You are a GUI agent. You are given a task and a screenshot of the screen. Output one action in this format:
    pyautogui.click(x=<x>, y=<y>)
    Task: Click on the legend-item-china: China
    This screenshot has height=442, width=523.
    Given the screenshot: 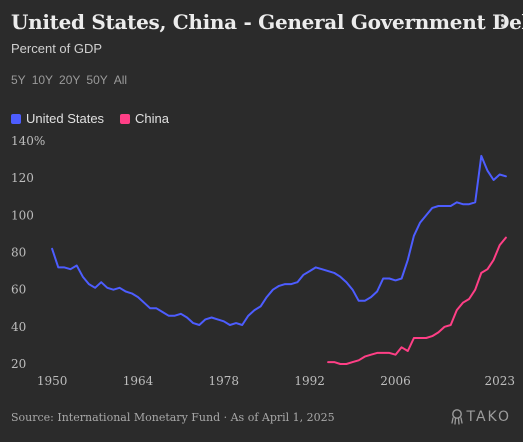 What is the action you would take?
    pyautogui.click(x=144, y=118)
    